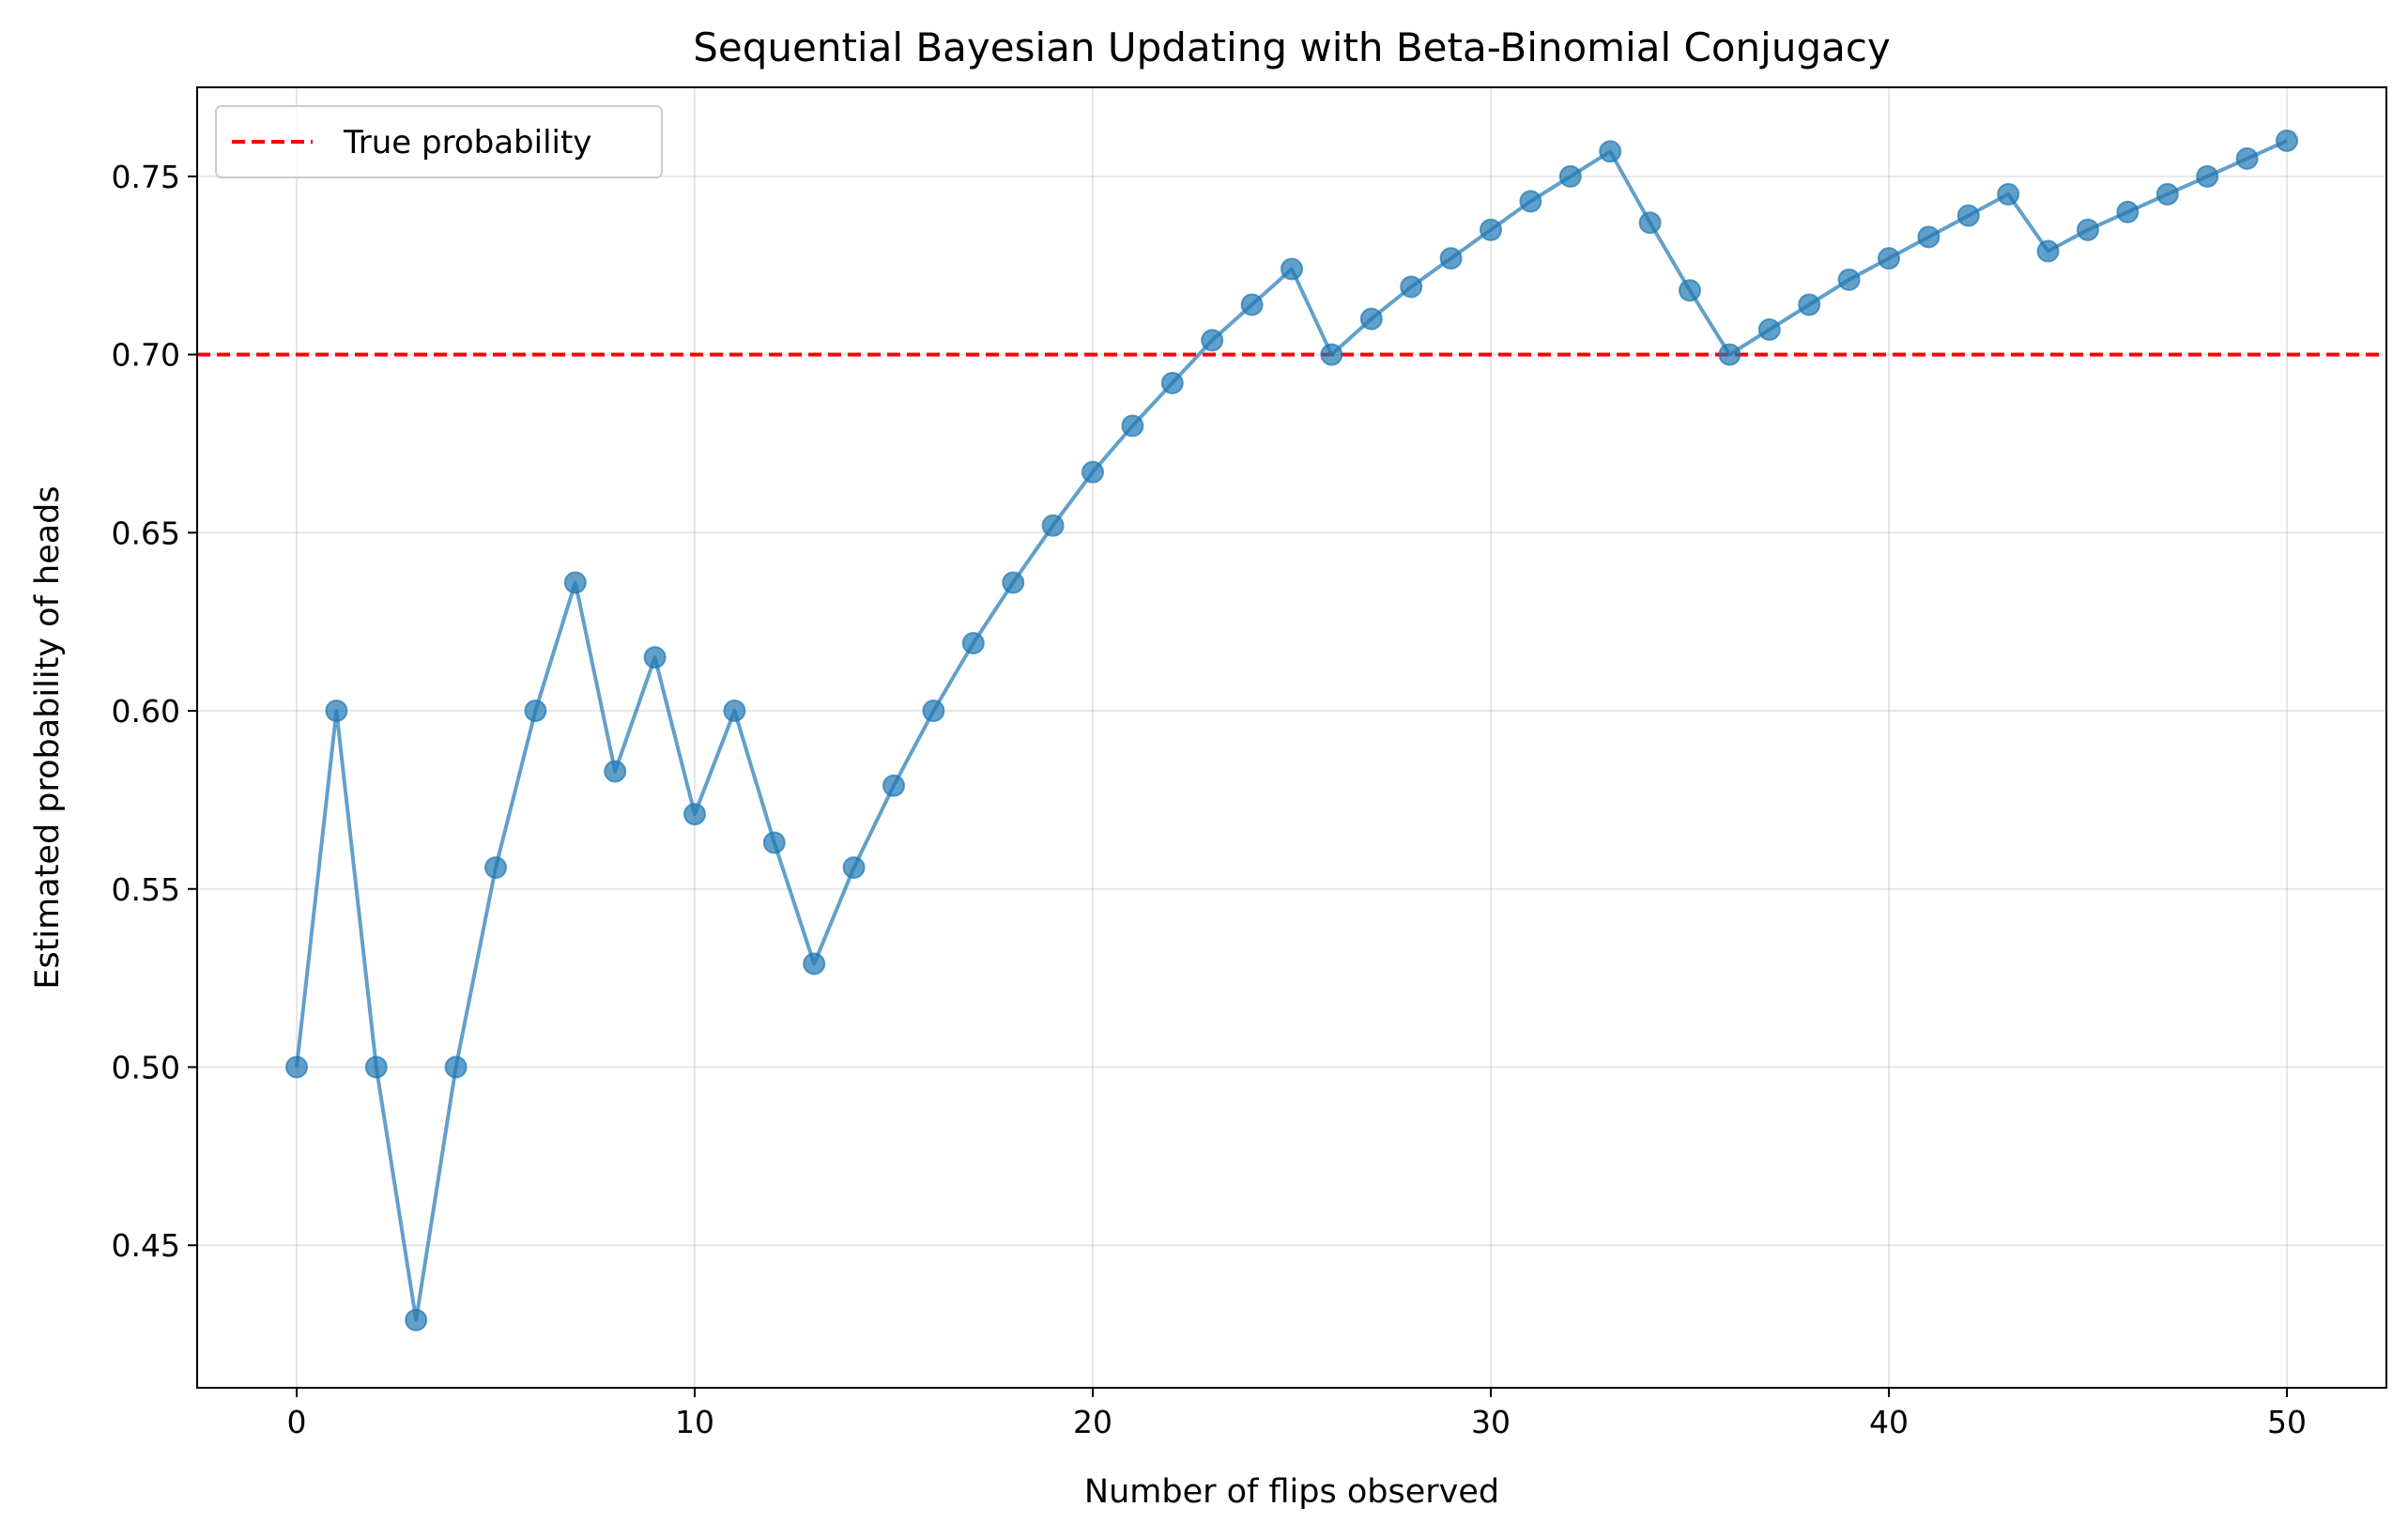 The height and width of the screenshot is (1538, 2408). What do you see at coordinates (146, 533) in the screenshot?
I see `y-tick-label: 0.65` at bounding box center [146, 533].